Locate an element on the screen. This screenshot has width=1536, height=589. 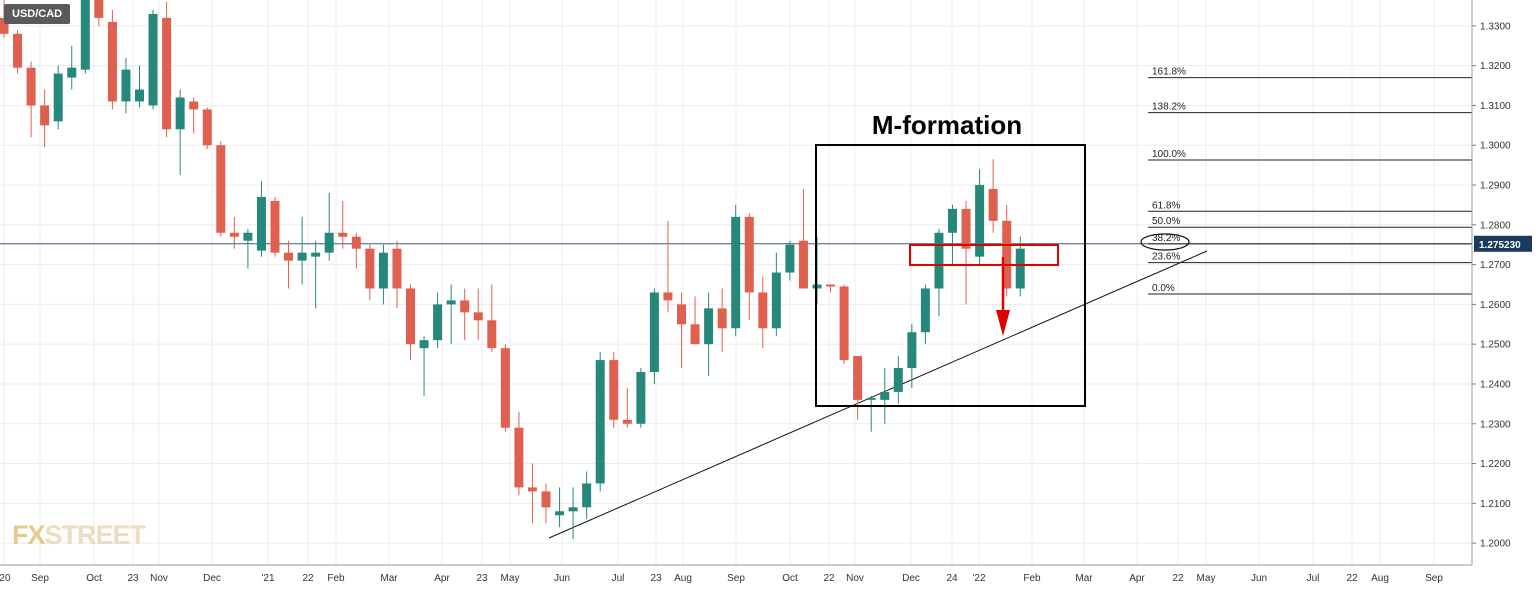
x-tick-label: 22 is located at coordinates (308, 578).